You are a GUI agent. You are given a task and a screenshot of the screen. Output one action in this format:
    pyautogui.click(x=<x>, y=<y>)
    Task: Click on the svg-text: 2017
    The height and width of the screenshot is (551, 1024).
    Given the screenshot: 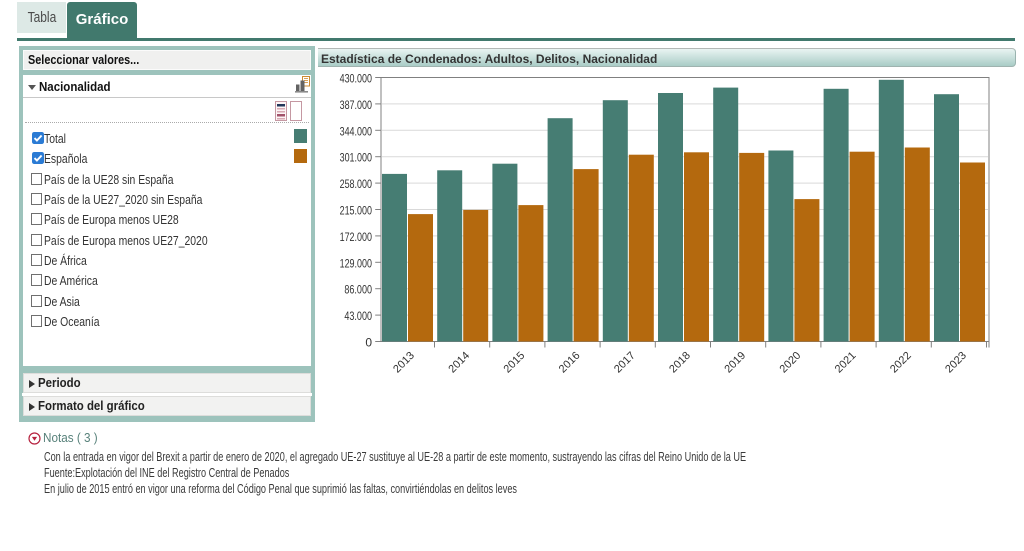 What is the action you would take?
    pyautogui.click(x=625, y=363)
    